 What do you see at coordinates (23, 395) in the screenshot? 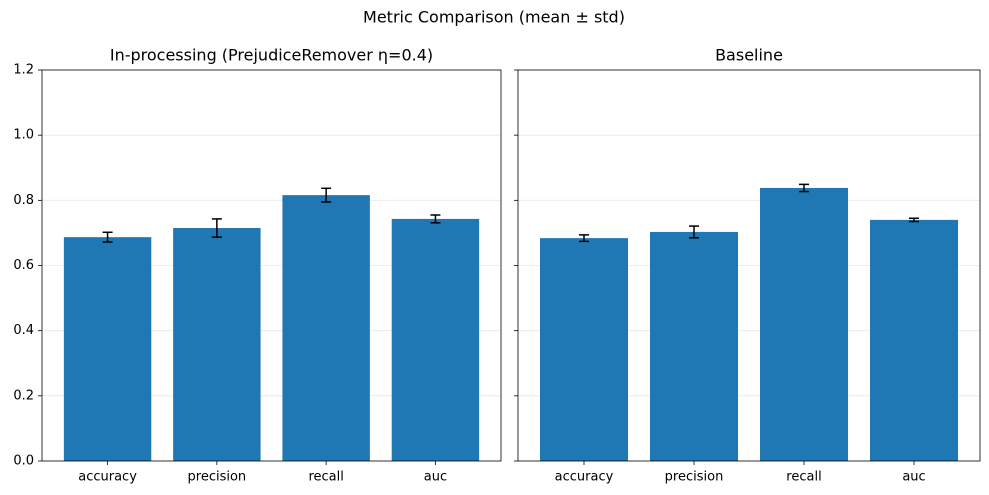
I see `y-tick-label: 0.2` at bounding box center [23, 395].